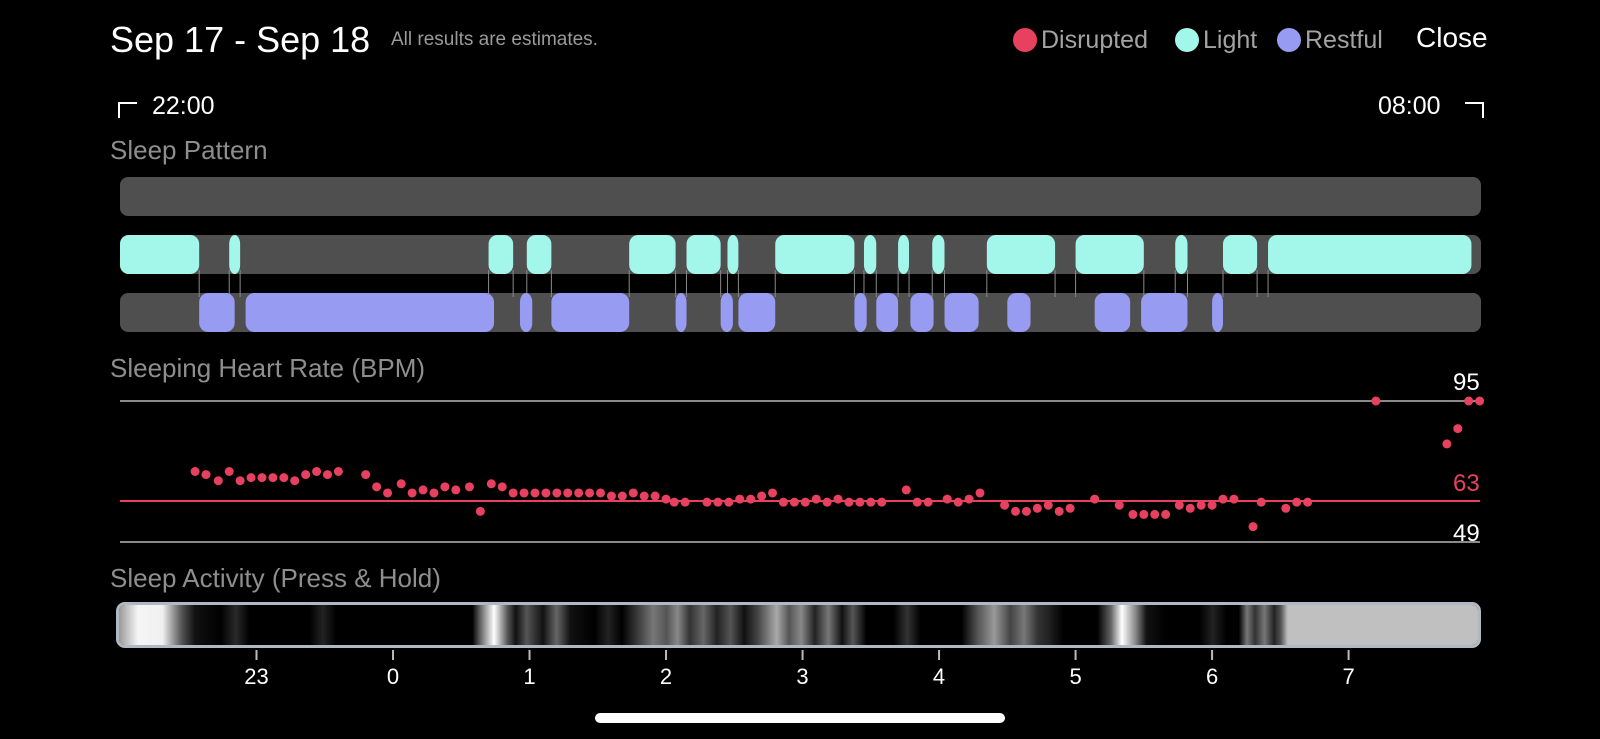 The height and width of the screenshot is (739, 1600). Describe the element at coordinates (127, 110) in the screenshot. I see `start-bracket-icon` at that location.